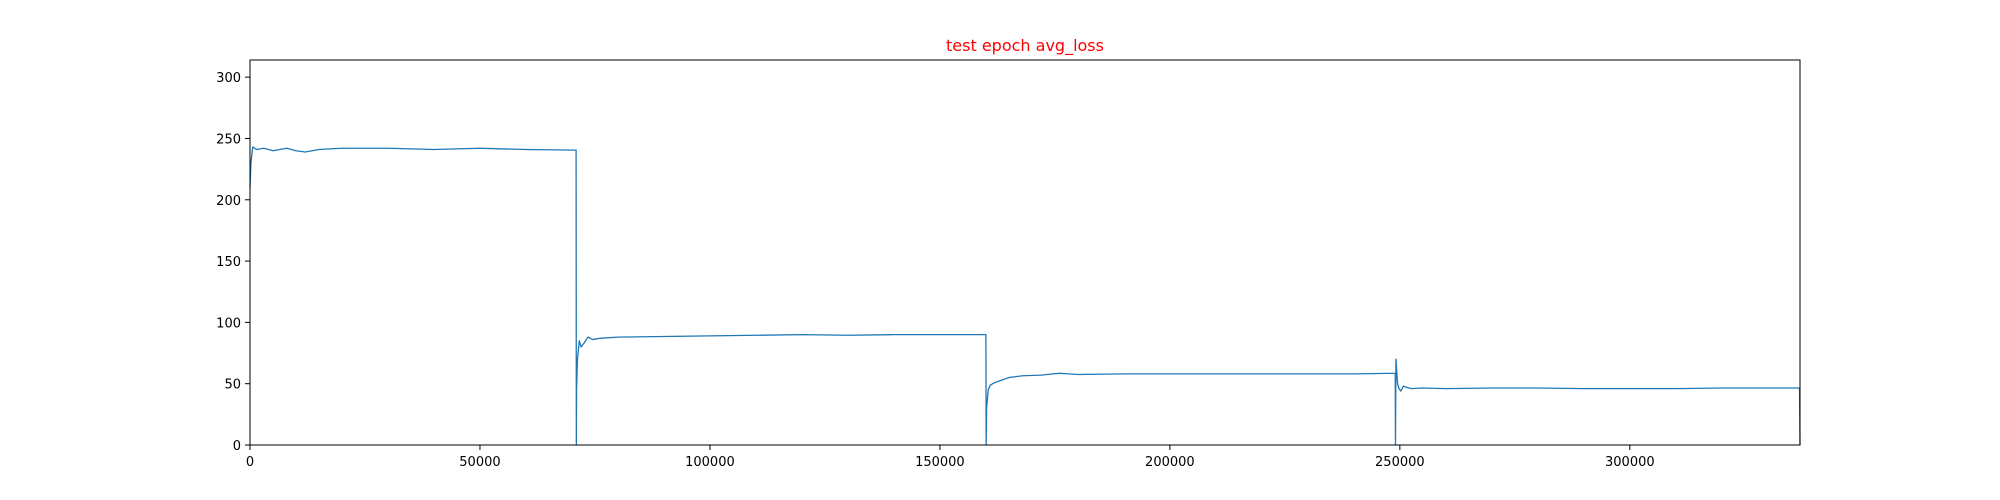 The height and width of the screenshot is (500, 2000). Describe the element at coordinates (228, 201) in the screenshot. I see `y-tick-label: 200` at that location.